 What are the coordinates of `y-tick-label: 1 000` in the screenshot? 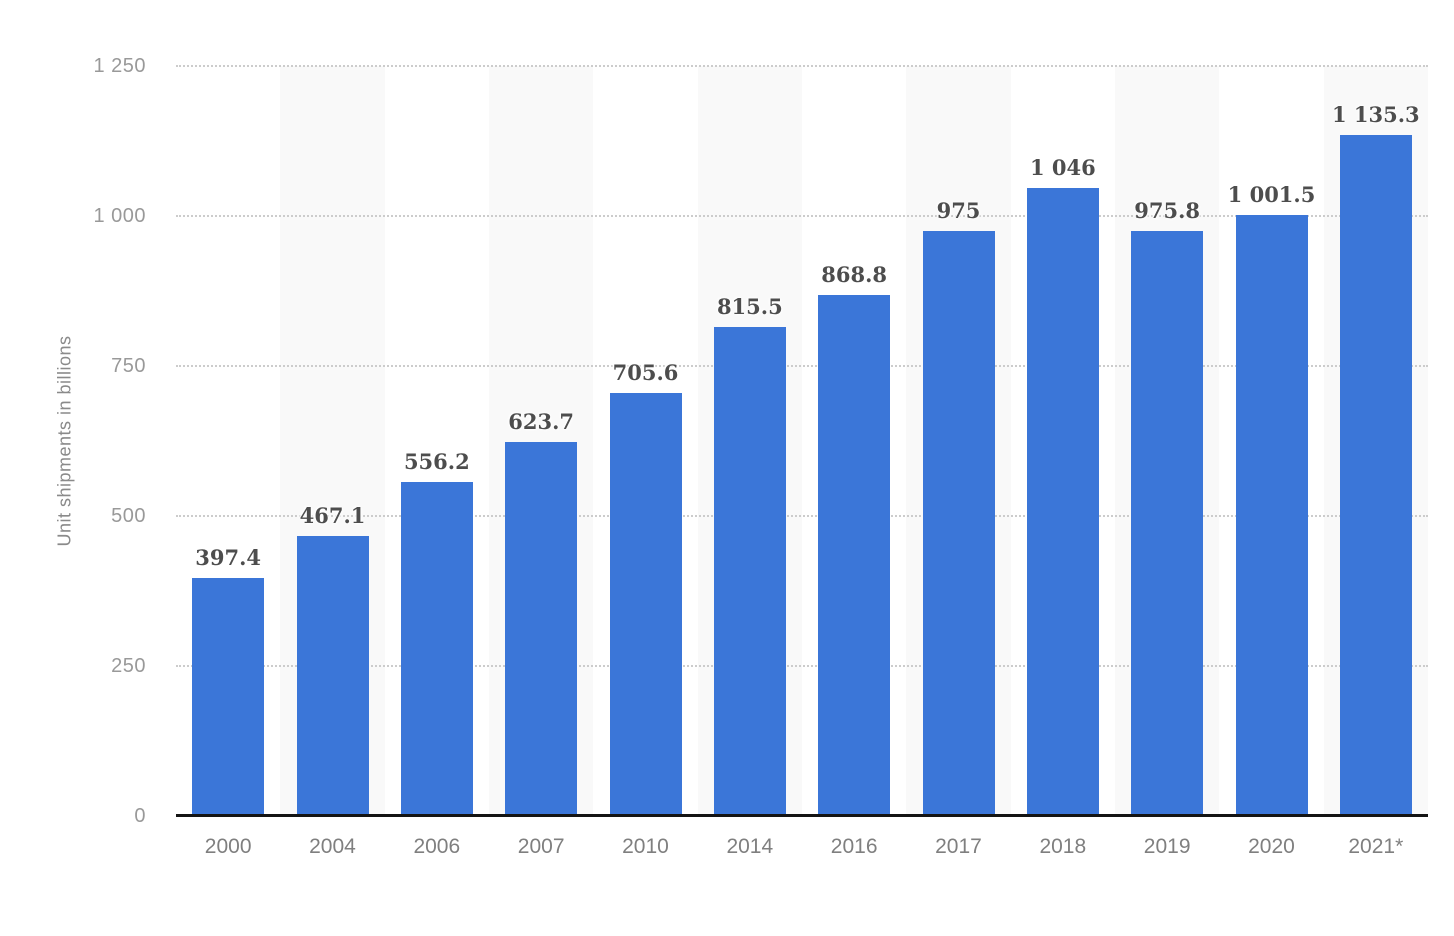 It's located at (119, 216).